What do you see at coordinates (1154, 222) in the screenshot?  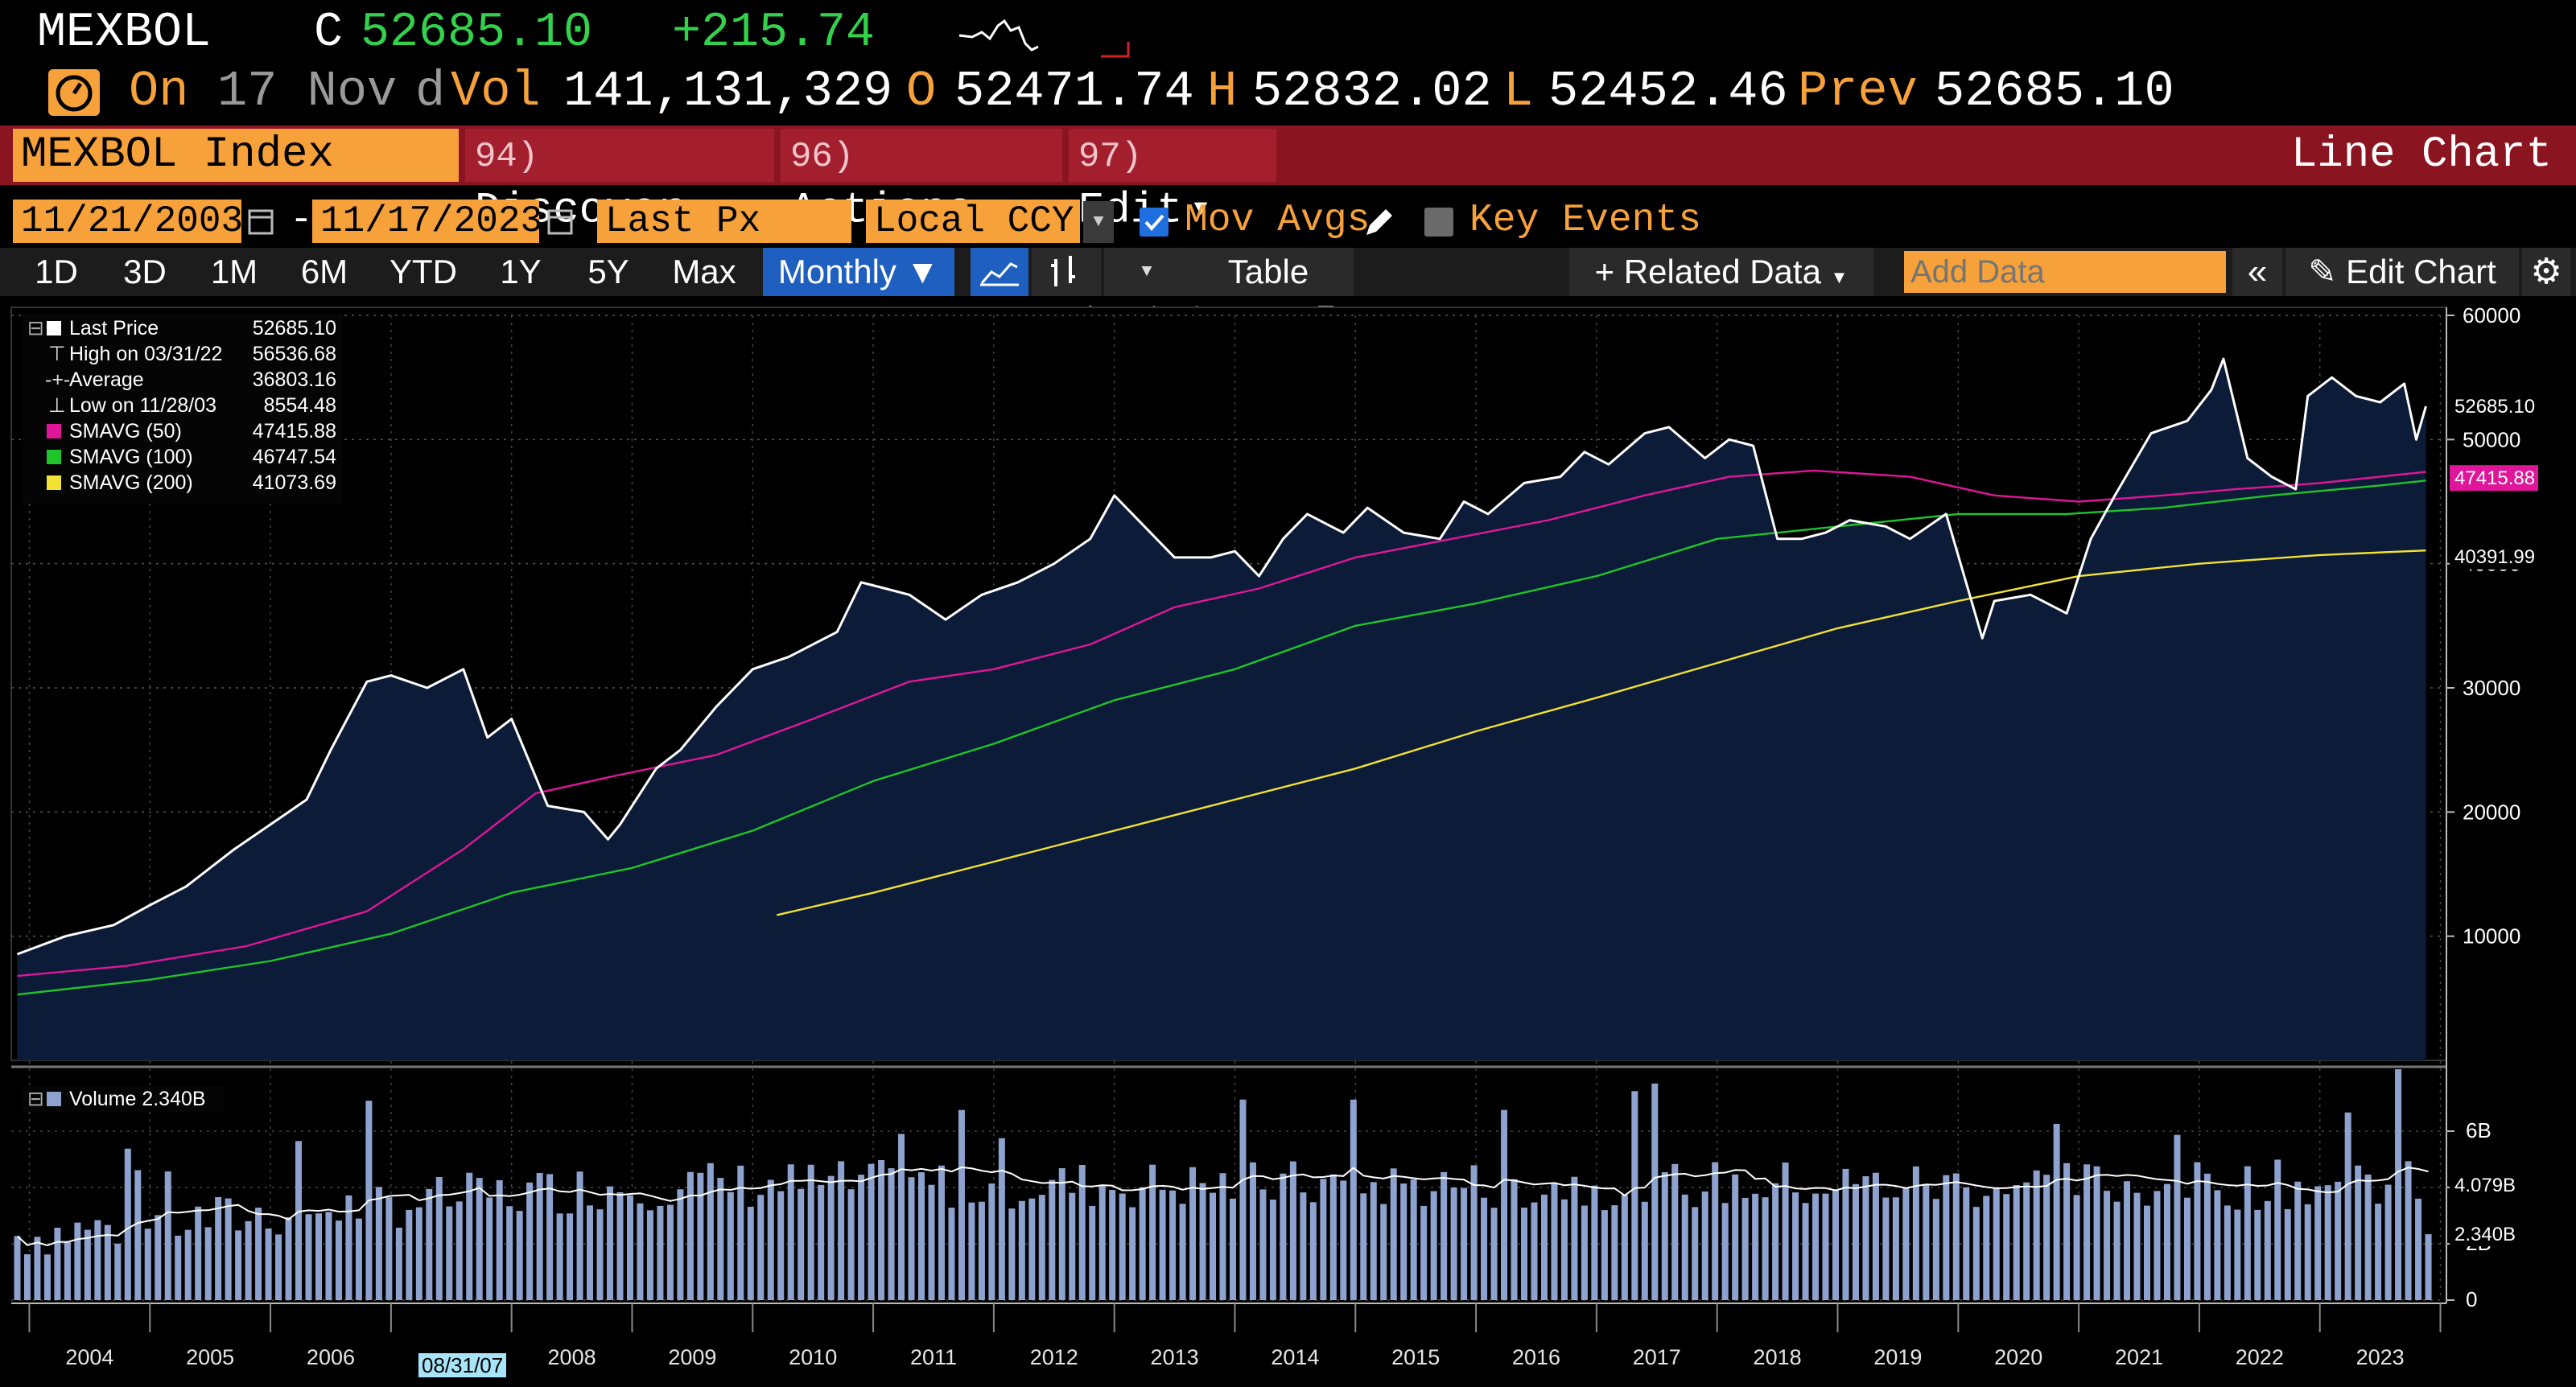 I see `mov-avgs-checkbox` at bounding box center [1154, 222].